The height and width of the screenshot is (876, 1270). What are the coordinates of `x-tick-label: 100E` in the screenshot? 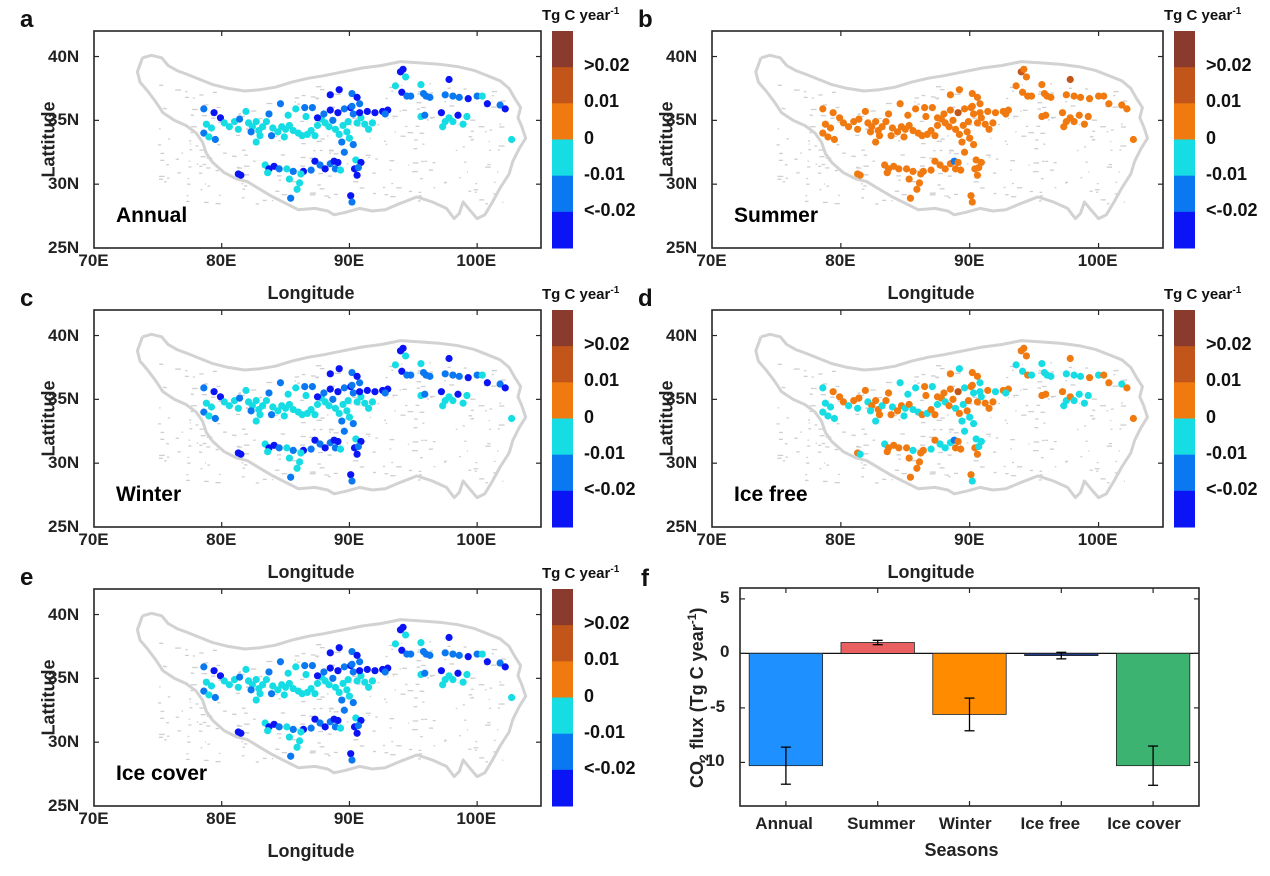 It's located at (476, 539).